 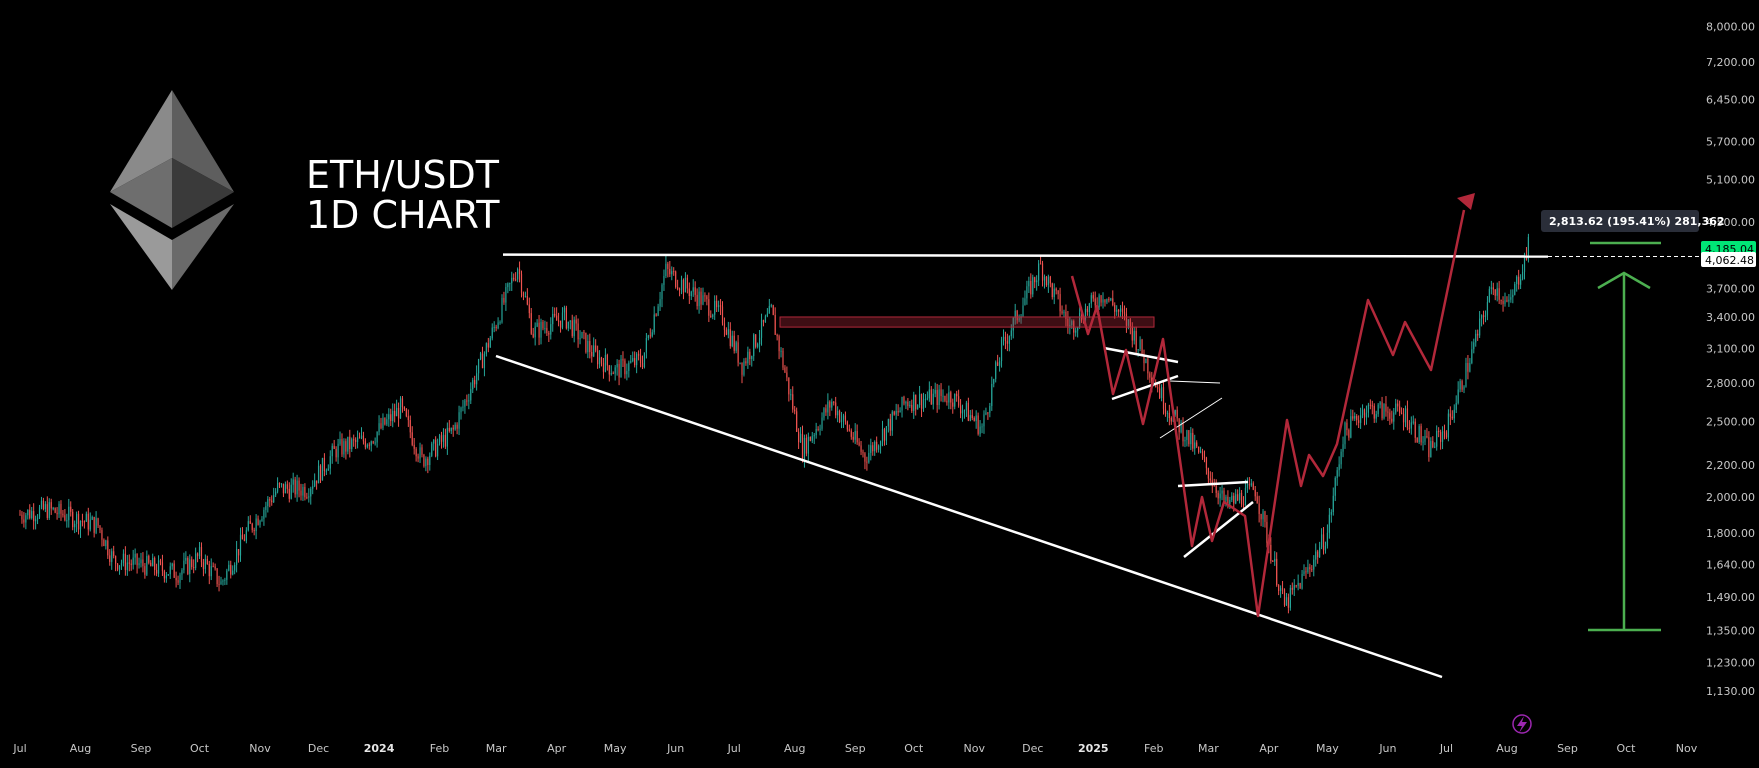 What do you see at coordinates (1208, 748) in the screenshot?
I see `time-tick-20: Mar` at bounding box center [1208, 748].